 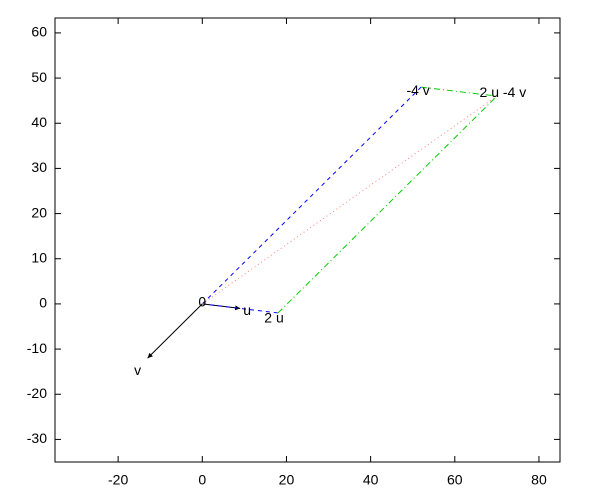 What do you see at coordinates (37, 348) in the screenshot?
I see `y-tick-label: -10` at bounding box center [37, 348].